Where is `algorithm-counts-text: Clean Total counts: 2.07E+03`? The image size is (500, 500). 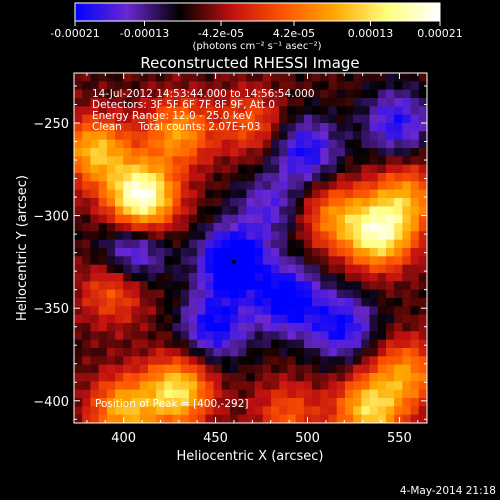
algorithm-counts-text: Clean Total counts: 2.07E+03 is located at coordinates (176, 127).